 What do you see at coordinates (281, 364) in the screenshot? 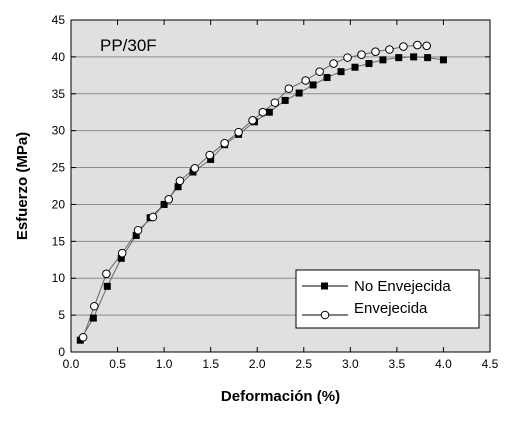
I see `x-tick-labels: 0.0 0.5 1.0 1.5 2.0 2.5 3.0 3.5 4.0 4.5` at bounding box center [281, 364].